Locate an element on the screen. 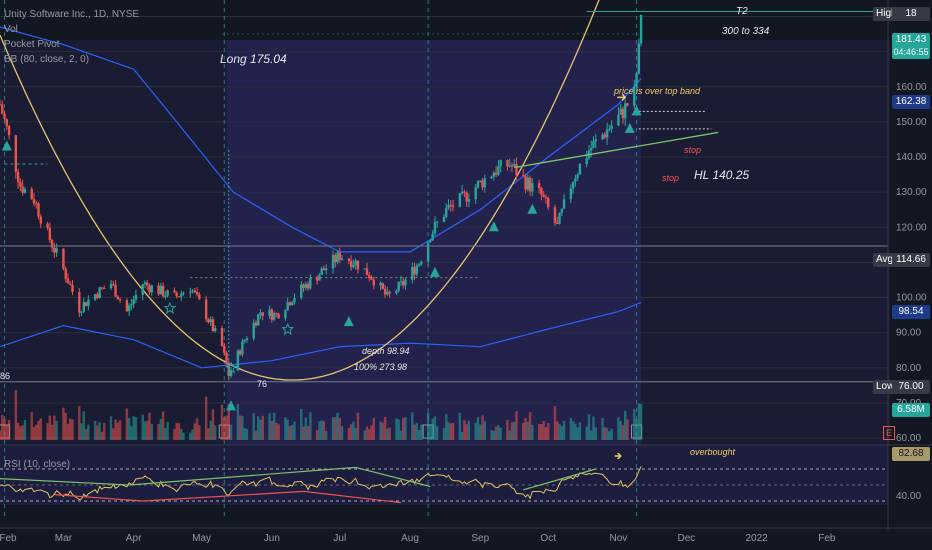 The width and height of the screenshot is (932, 550). price-tick-label: 130.00 is located at coordinates (911, 192).